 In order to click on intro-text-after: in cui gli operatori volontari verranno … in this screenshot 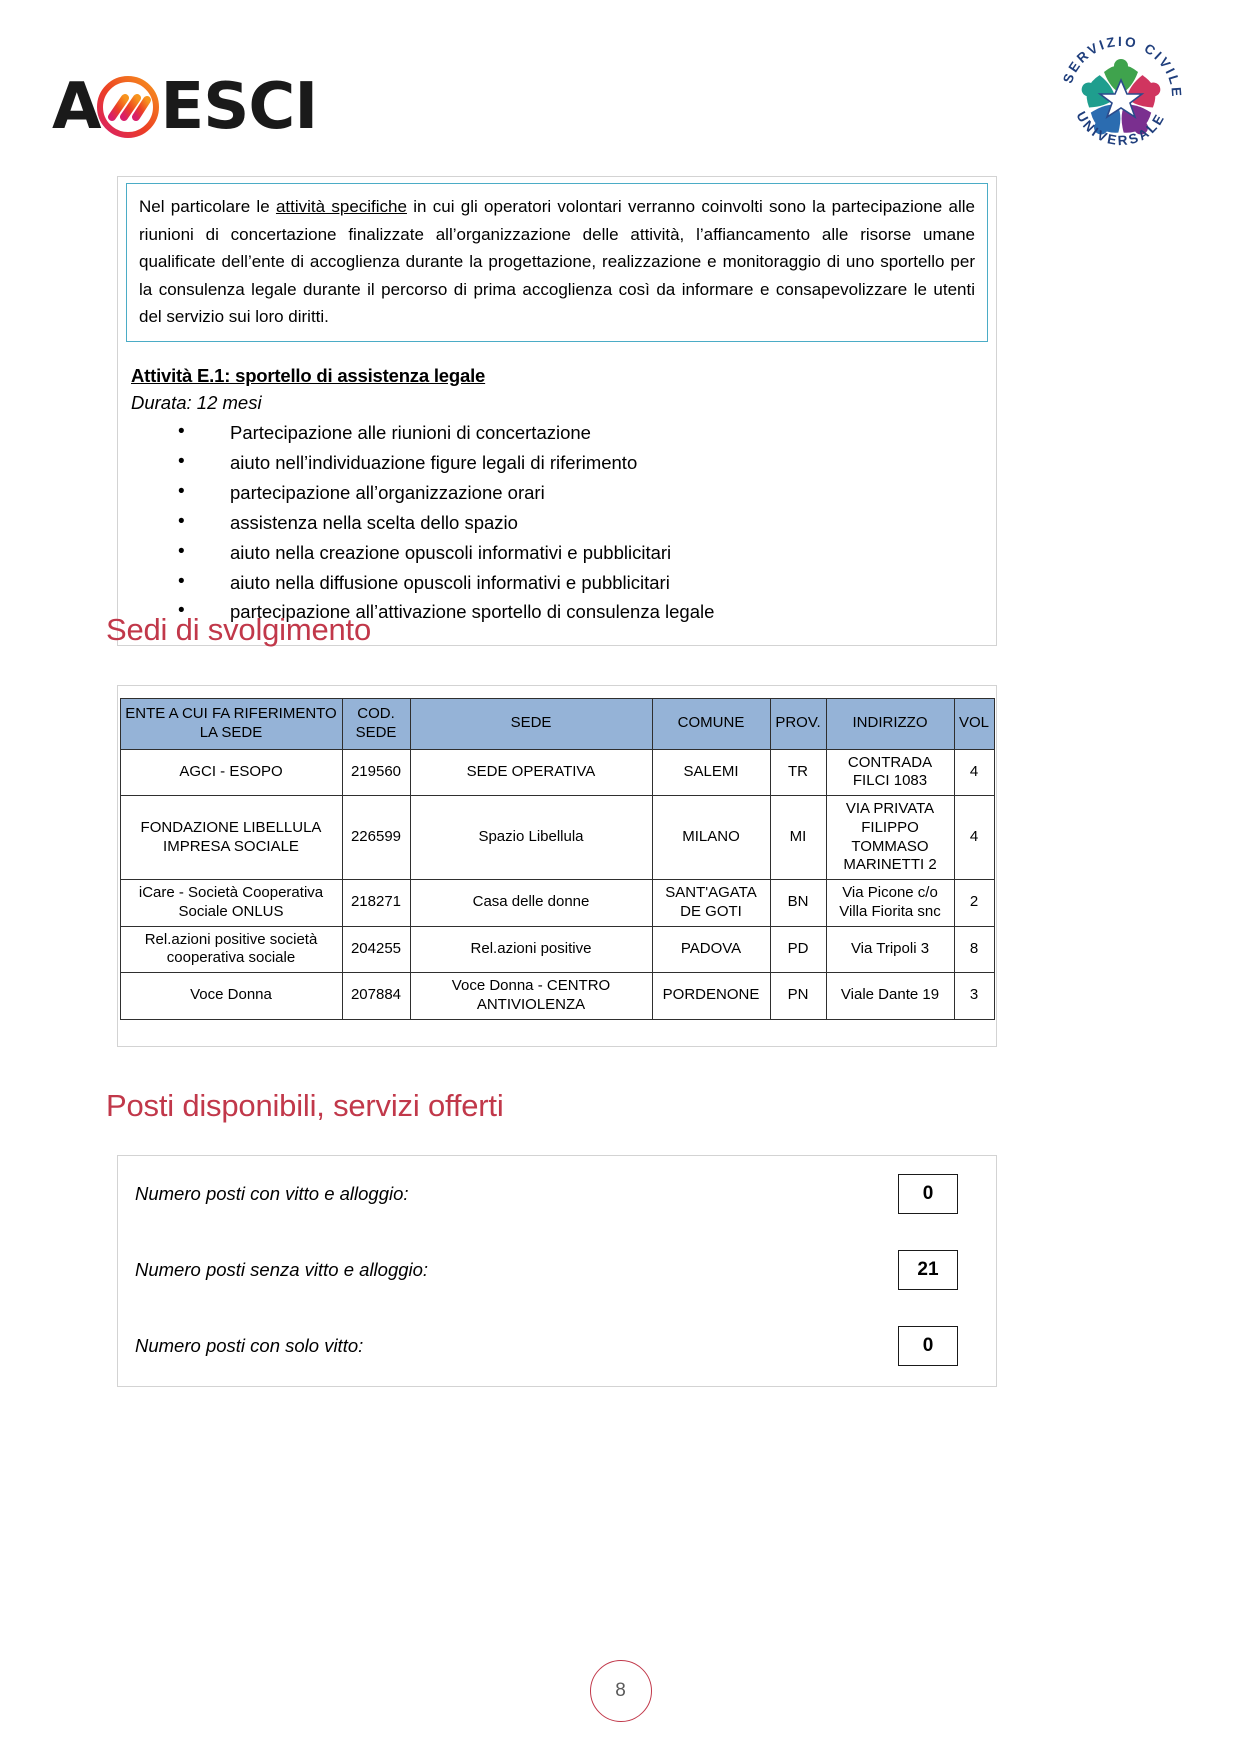, I will do `click(557, 262)`.